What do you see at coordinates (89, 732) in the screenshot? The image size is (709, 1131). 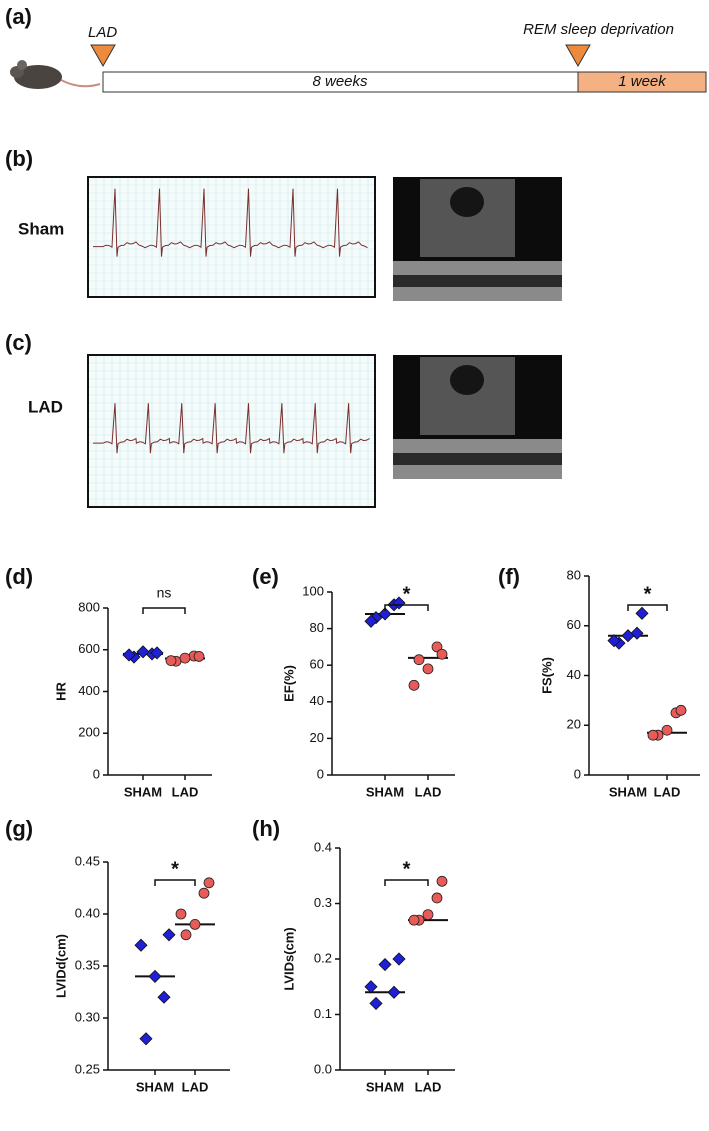 I see `y-tick-label: 200` at bounding box center [89, 732].